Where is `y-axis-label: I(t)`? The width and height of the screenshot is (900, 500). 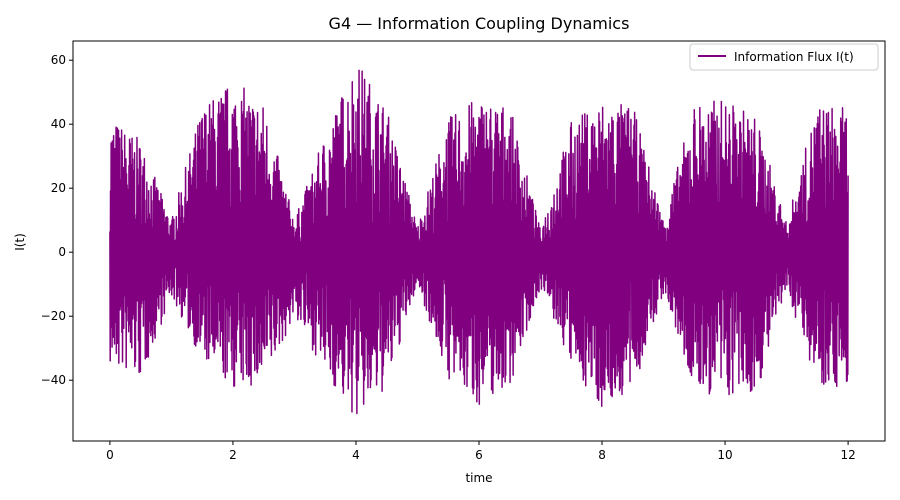 y-axis-label: I(t) is located at coordinates (20, 242).